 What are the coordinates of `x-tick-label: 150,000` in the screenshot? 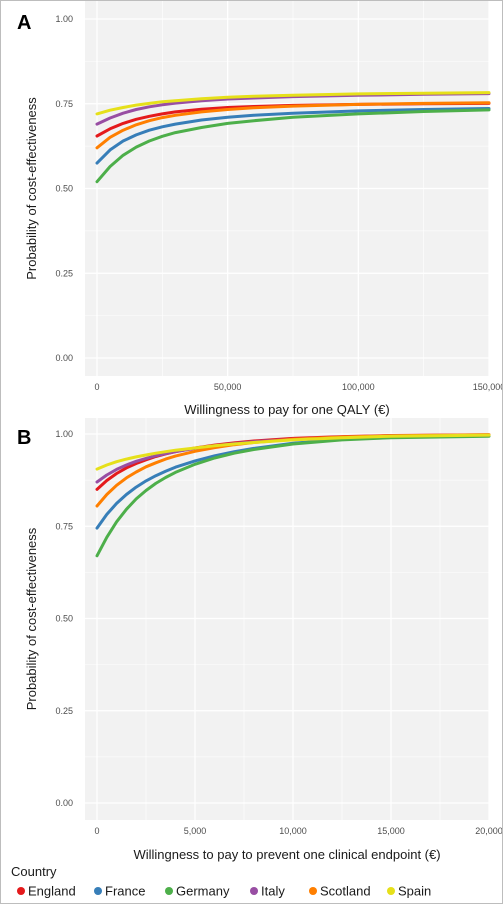 It's located at (487, 387).